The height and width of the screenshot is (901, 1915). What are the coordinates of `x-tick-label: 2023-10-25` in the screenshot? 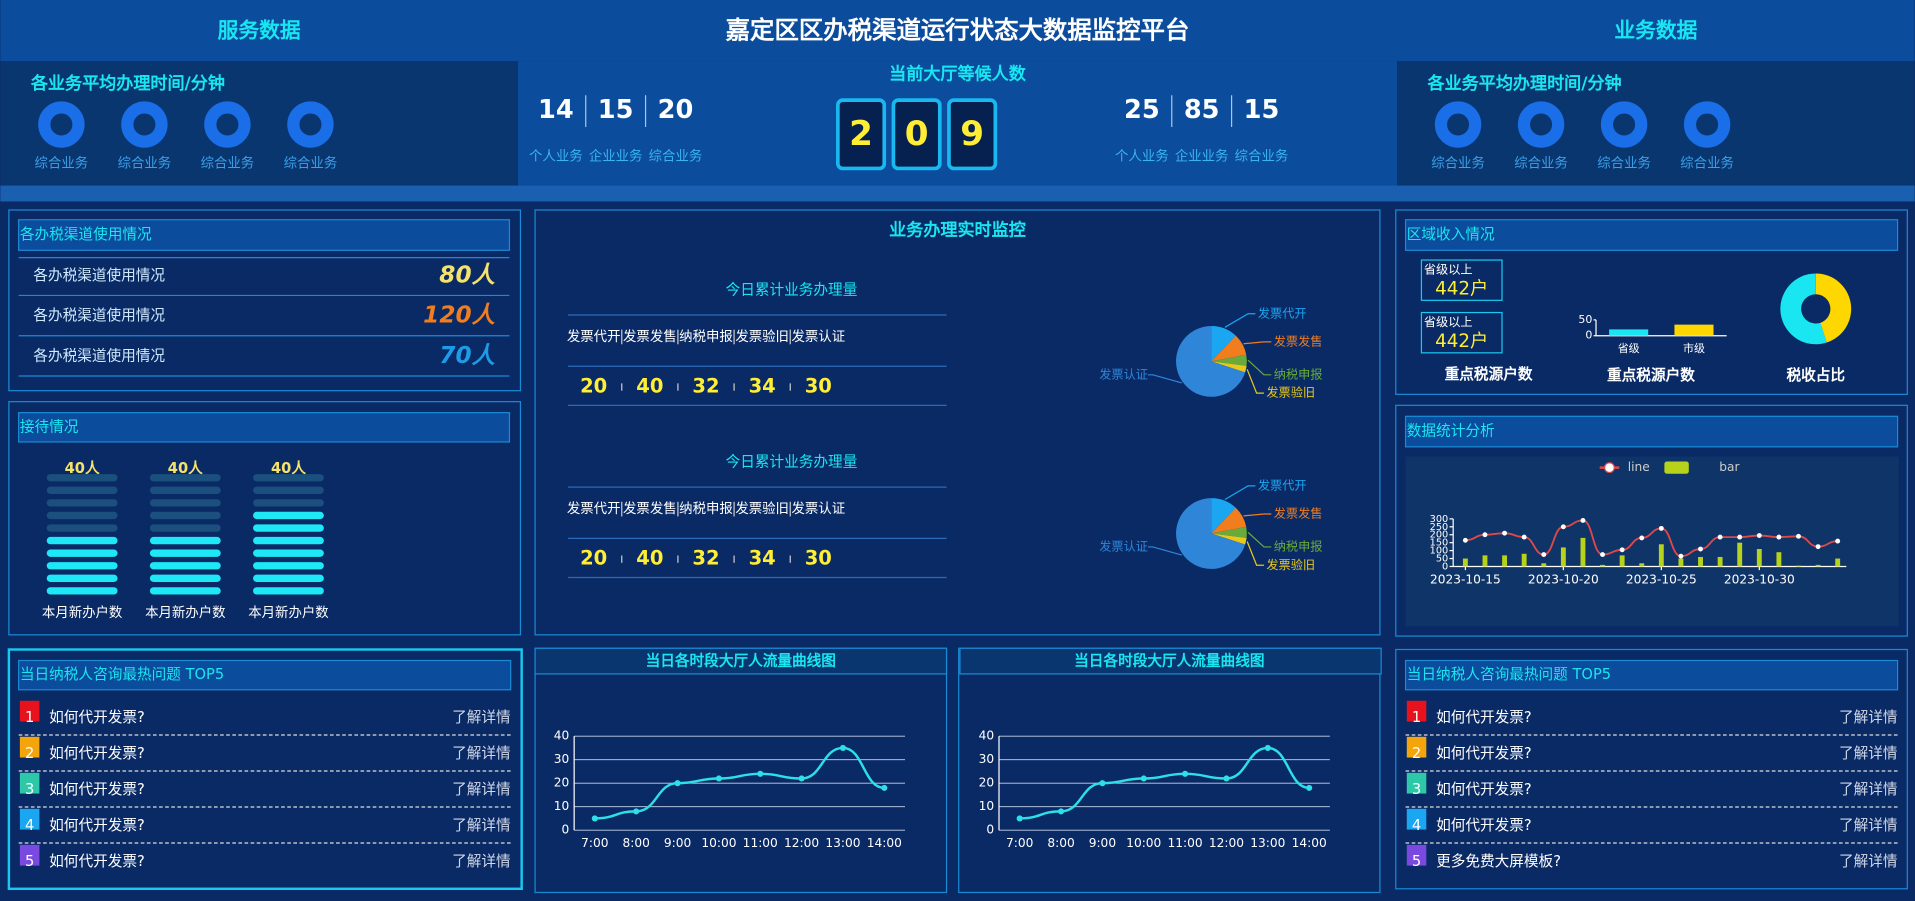 It's located at (1661, 579).